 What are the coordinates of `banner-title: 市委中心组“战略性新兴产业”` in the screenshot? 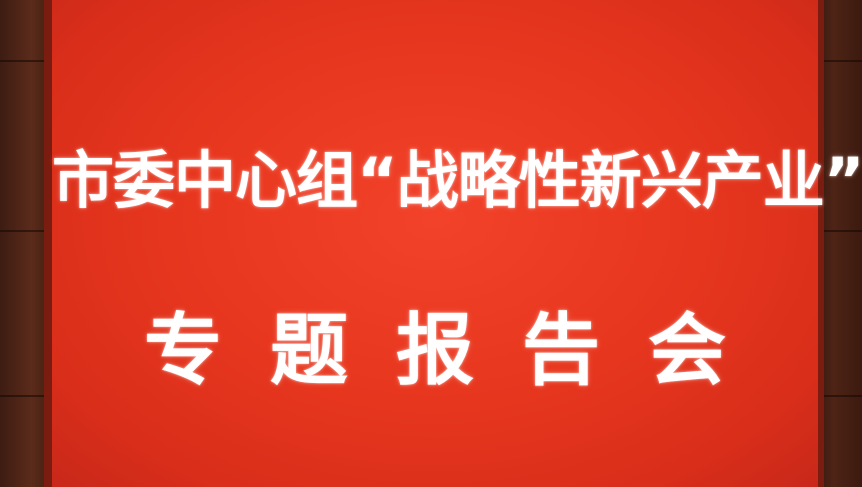 It's located at (457, 180).